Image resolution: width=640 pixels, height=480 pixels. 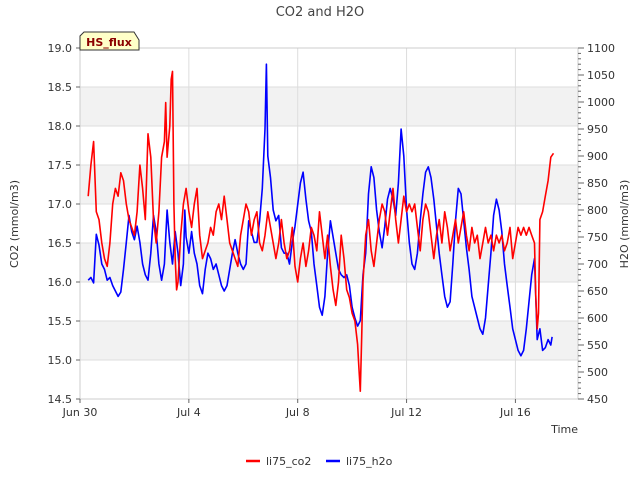 What do you see at coordinates (601, 75) in the screenshot?
I see `right-tick-label: 1050` at bounding box center [601, 75].